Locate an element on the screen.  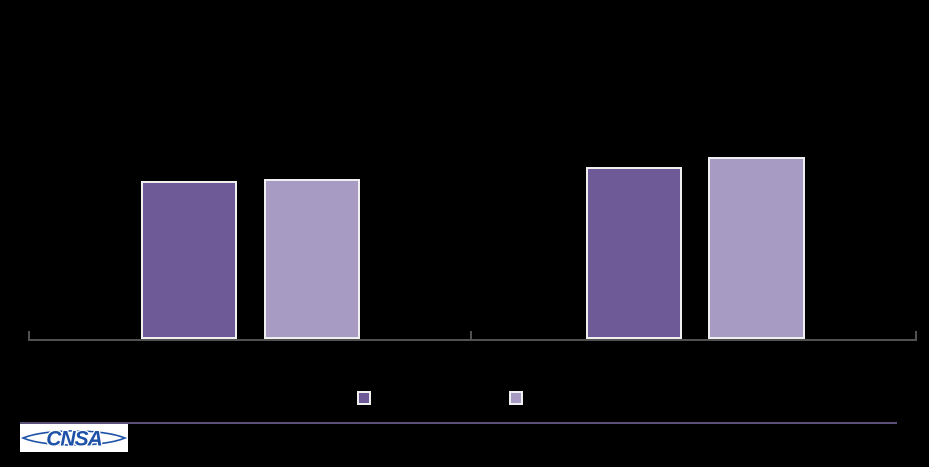
x-axis-tick-right is located at coordinates (916, 335).